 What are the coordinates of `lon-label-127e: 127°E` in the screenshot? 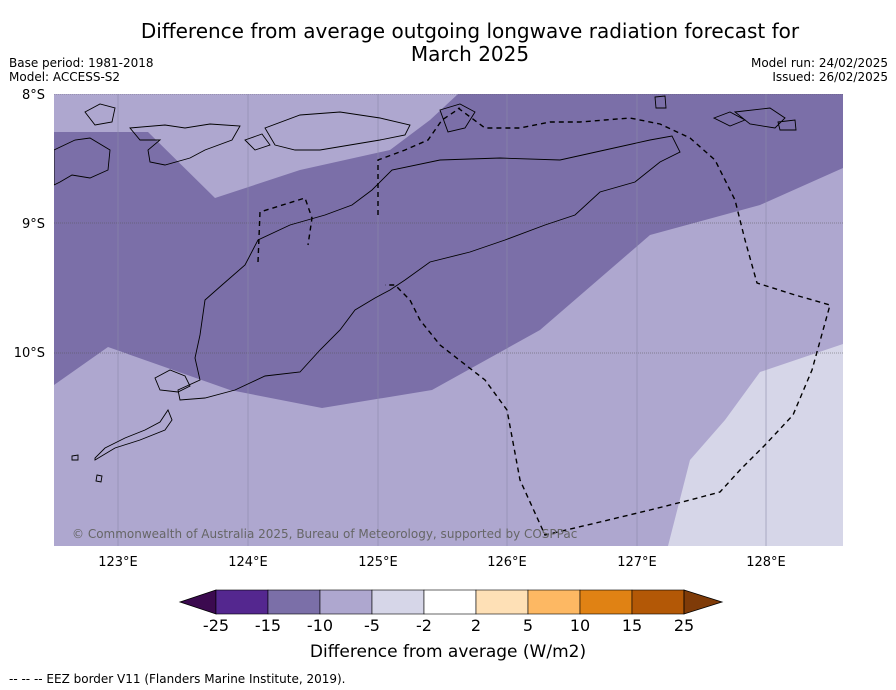 It's located at (637, 562).